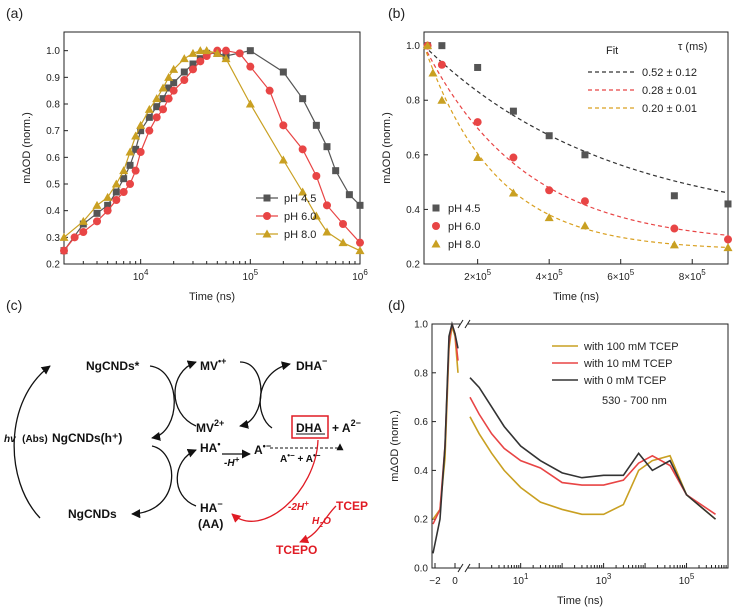 Image resolution: width=734 pixels, height=614 pixels. What do you see at coordinates (346, 426) in the screenshot?
I see `scheme-plus-a2: + A2−` at bounding box center [346, 426].